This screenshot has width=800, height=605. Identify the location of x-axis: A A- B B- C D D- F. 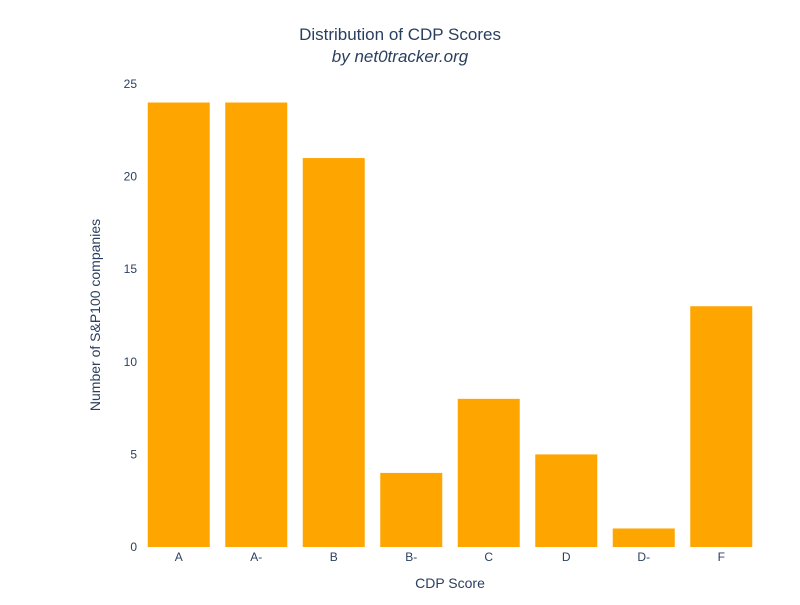
(450, 557).